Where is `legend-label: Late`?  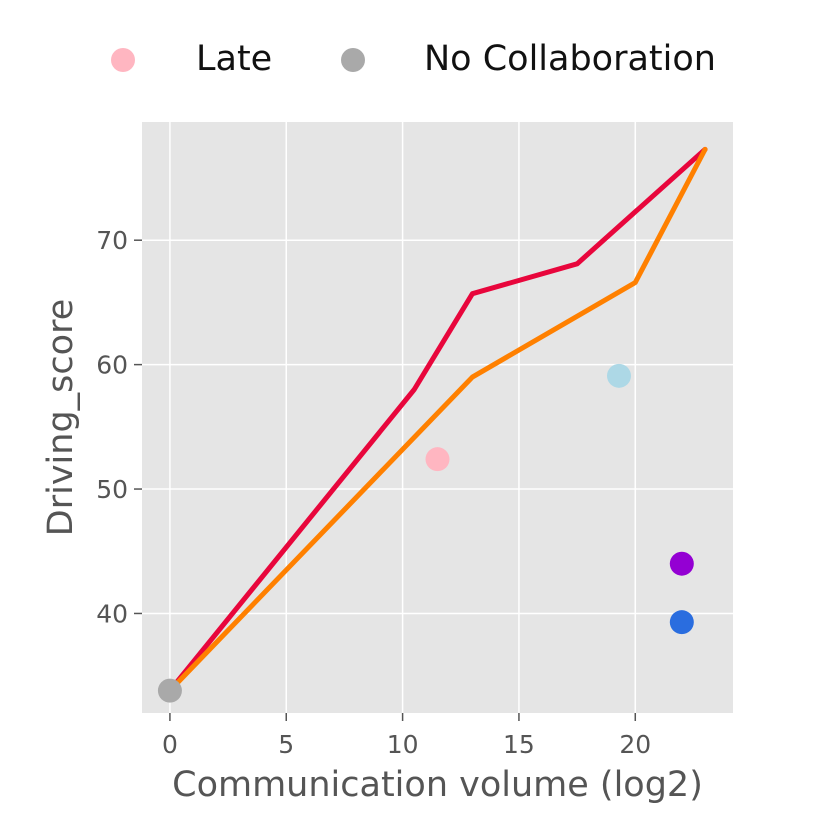 legend-label: Late is located at coordinates (234, 59).